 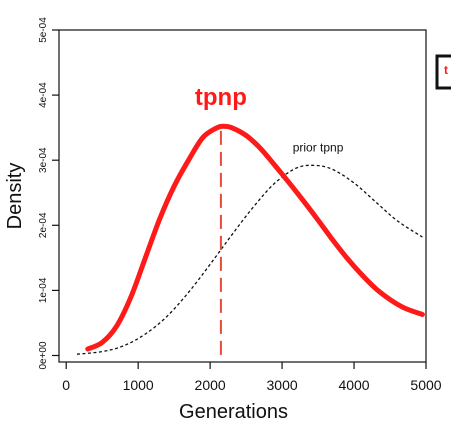 I want to click on x-tick-label: 1000, so click(x=138, y=385).